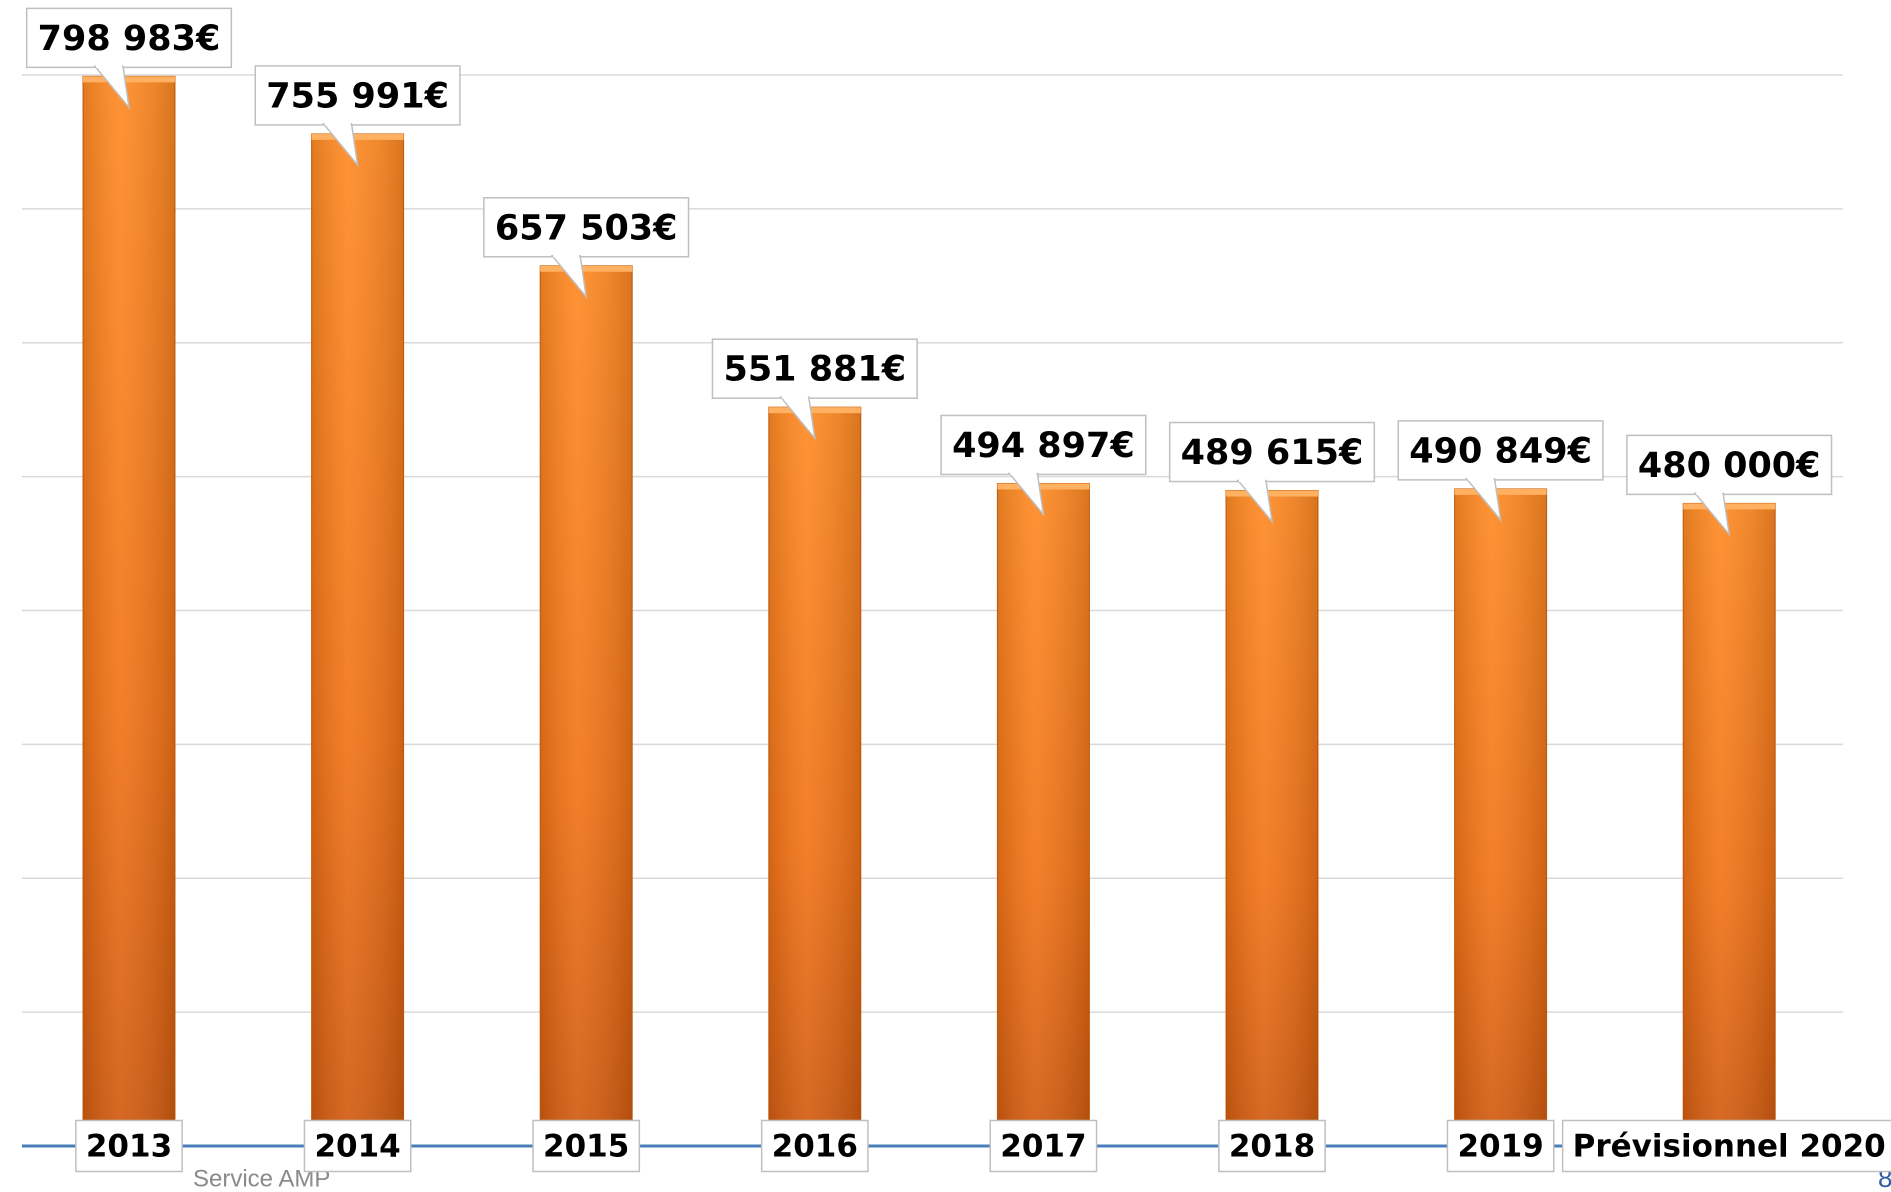 The width and height of the screenshot is (1891, 1192). I want to click on x-tick-label: 2016, so click(815, 1147).